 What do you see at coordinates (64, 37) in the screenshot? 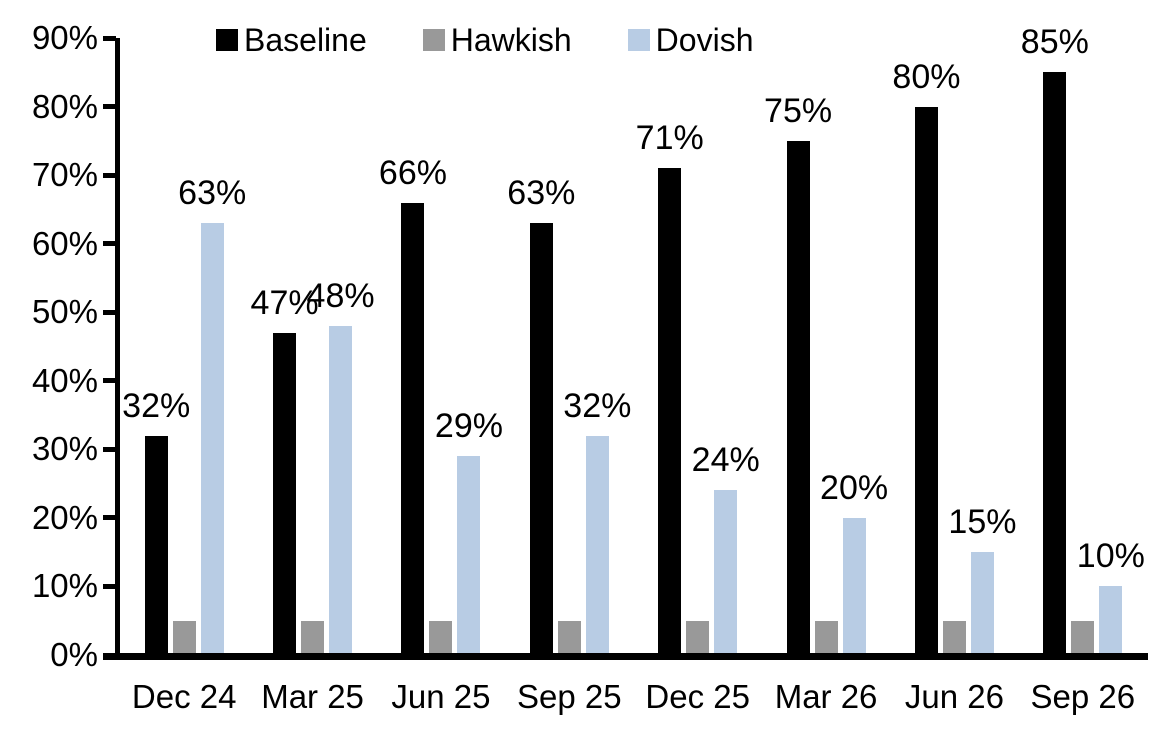
I see `y-axis-tick-label: 90%` at bounding box center [64, 37].